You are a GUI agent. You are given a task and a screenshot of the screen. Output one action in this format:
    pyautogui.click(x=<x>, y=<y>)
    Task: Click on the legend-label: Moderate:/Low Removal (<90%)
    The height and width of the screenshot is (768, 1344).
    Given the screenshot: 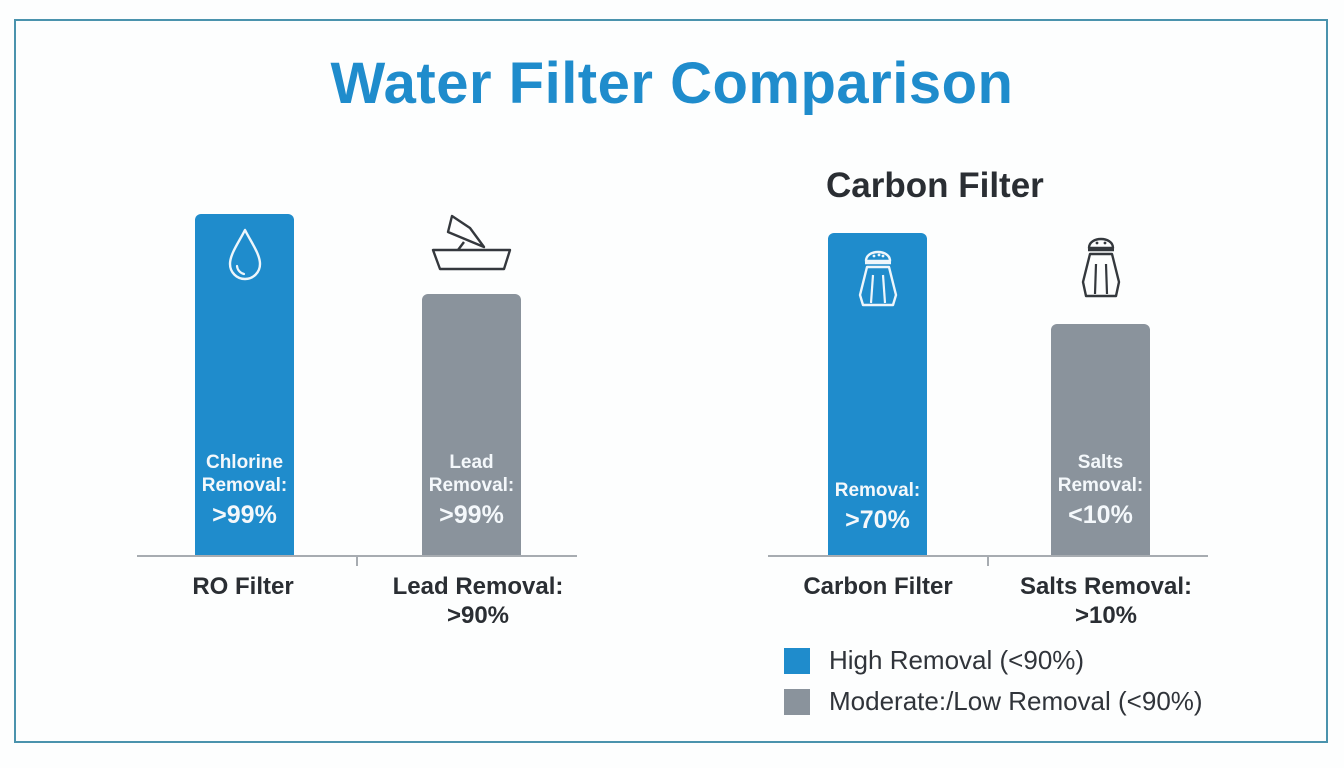 What is the action you would take?
    pyautogui.click(x=1016, y=701)
    